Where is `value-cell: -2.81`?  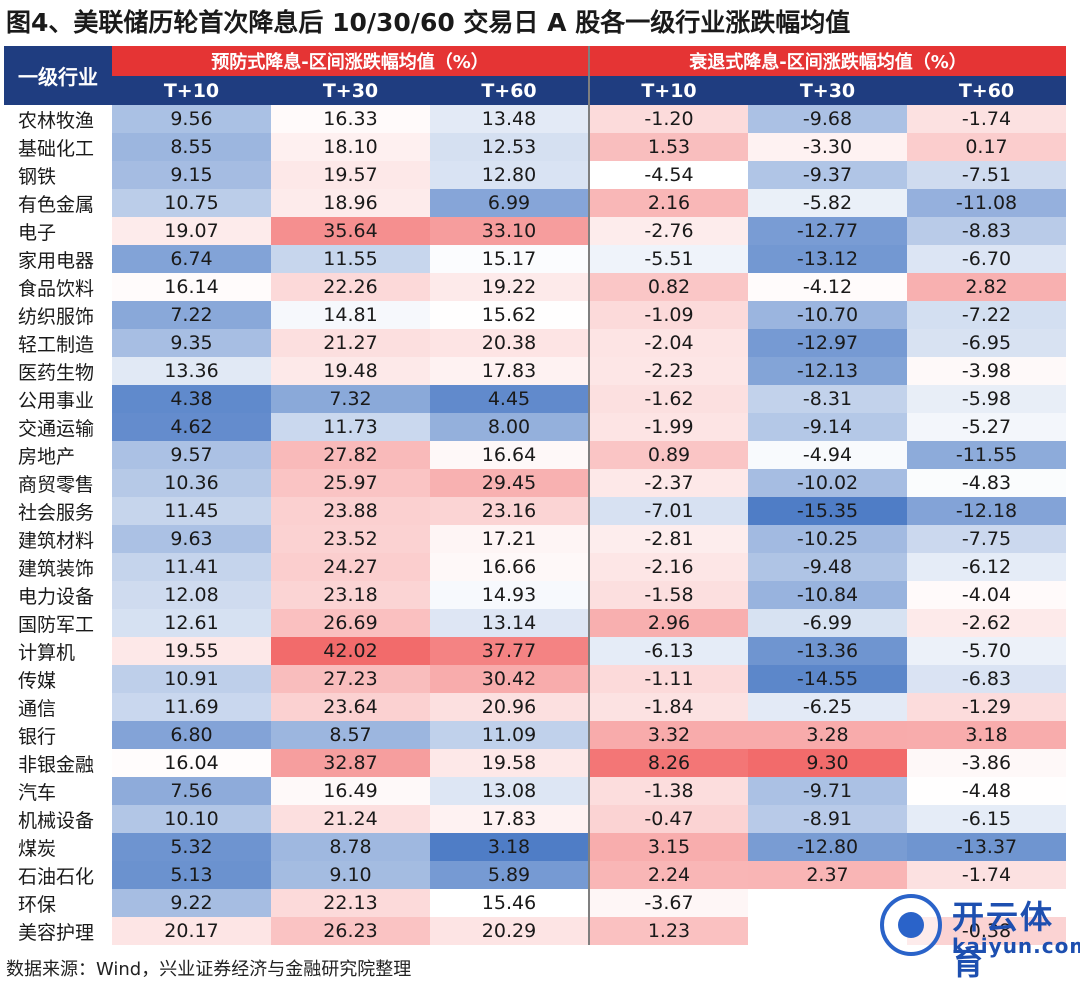 value-cell: -2.81 is located at coordinates (668, 539).